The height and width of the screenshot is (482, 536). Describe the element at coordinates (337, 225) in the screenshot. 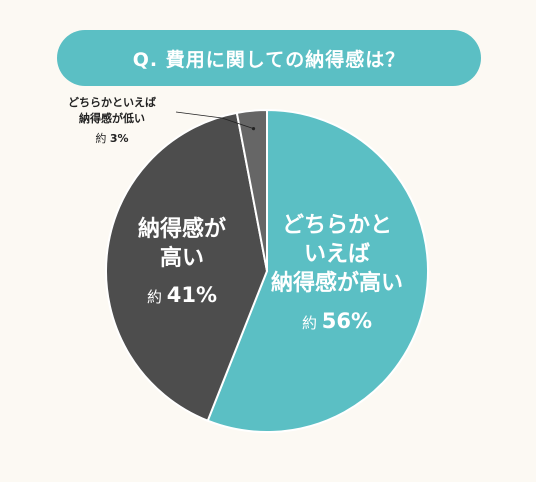

I see `slice-1-label-line-1: どちらかと` at that location.